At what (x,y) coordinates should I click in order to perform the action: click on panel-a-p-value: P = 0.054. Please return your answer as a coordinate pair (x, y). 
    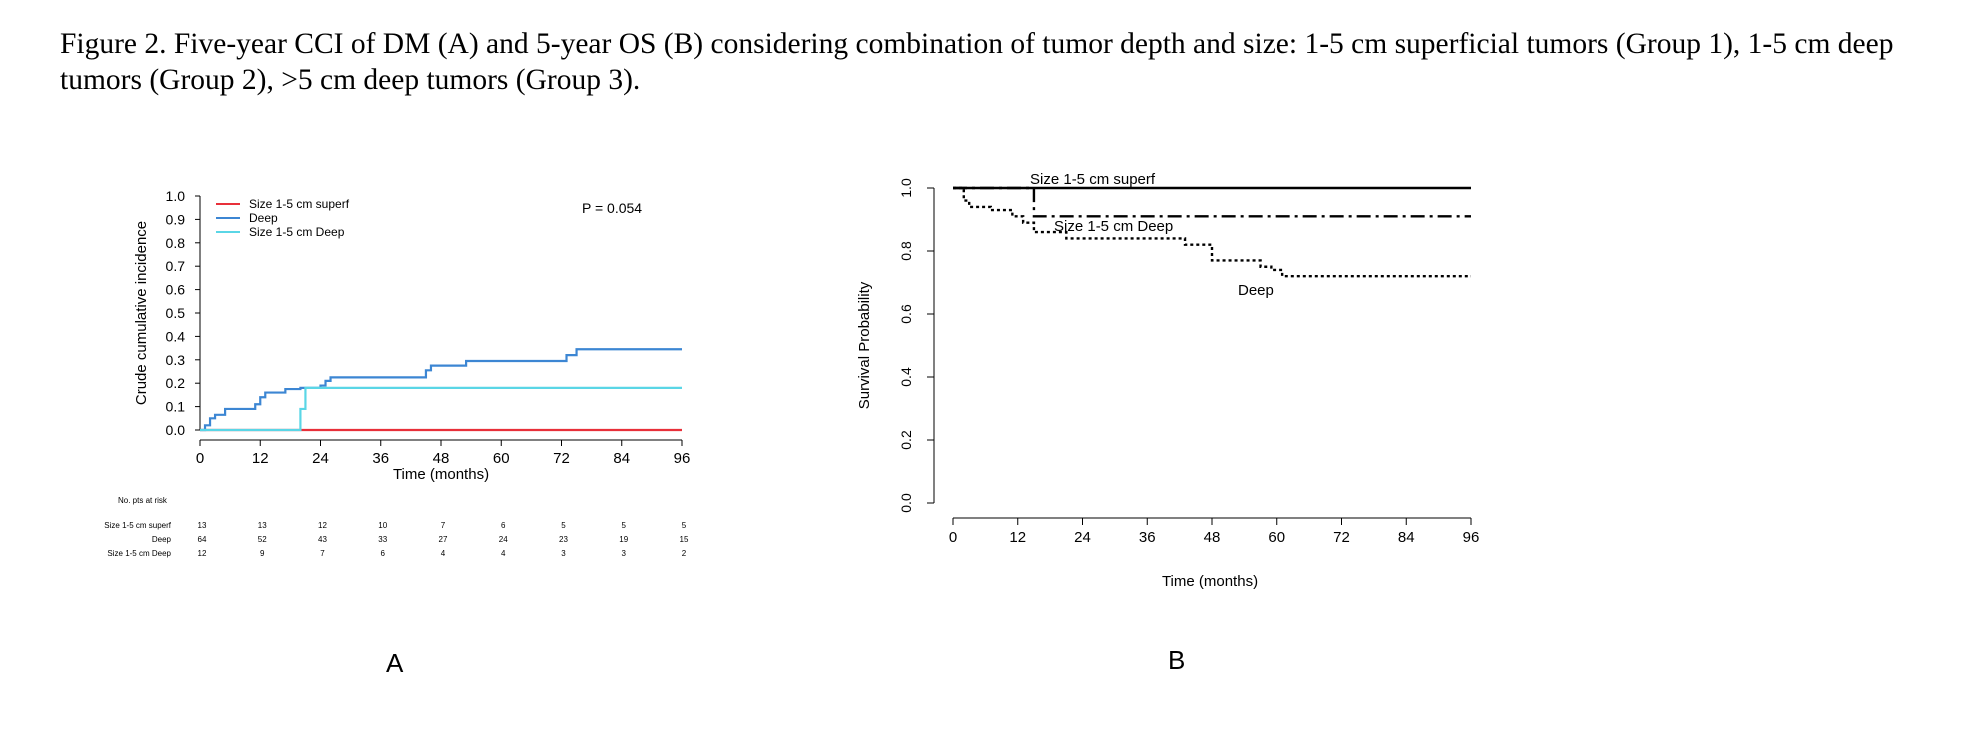
    Looking at the image, I should click on (612, 208).